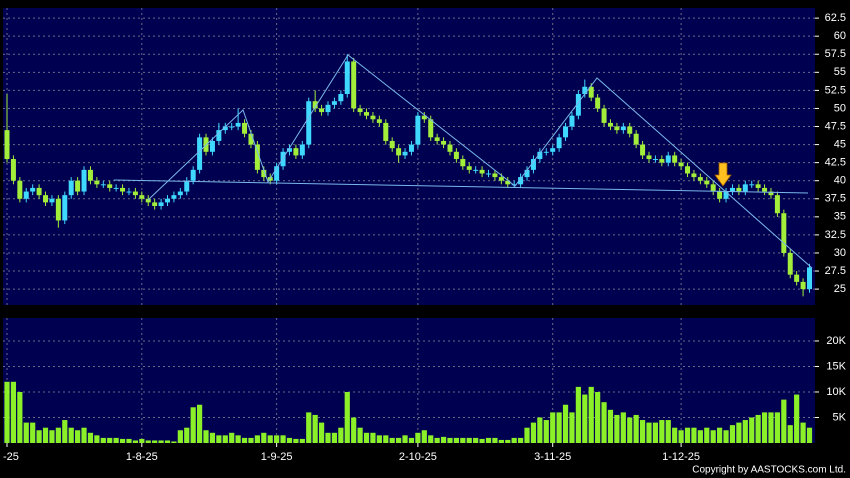 The width and height of the screenshot is (850, 478). Describe the element at coordinates (835, 18) in the screenshot. I see `y-tick-label: 62.5` at that location.